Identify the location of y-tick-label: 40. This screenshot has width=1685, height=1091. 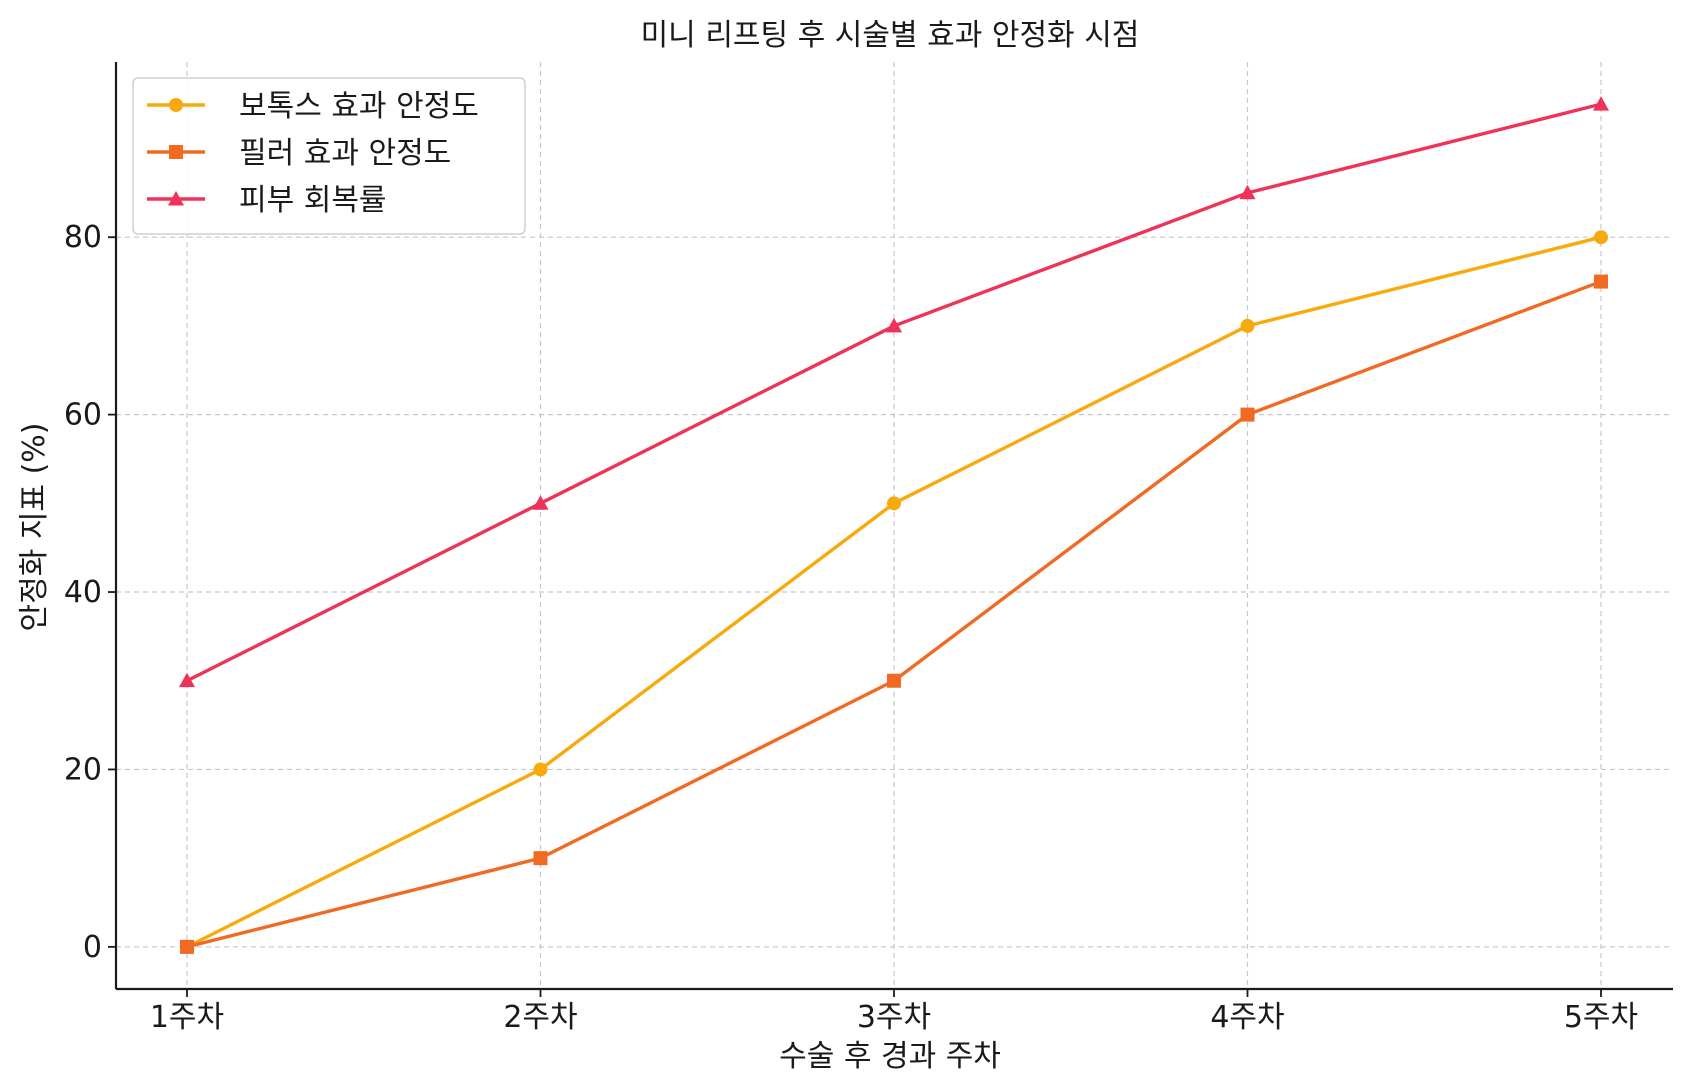
(83, 592).